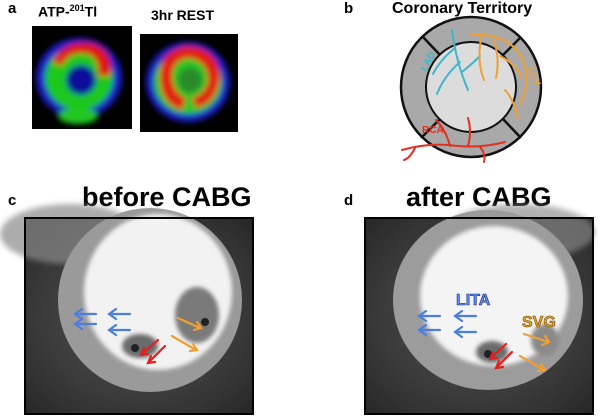 The image size is (600, 420). Describe the element at coordinates (460, 60) in the screenshot. I see `lad-vessel-main` at that location.